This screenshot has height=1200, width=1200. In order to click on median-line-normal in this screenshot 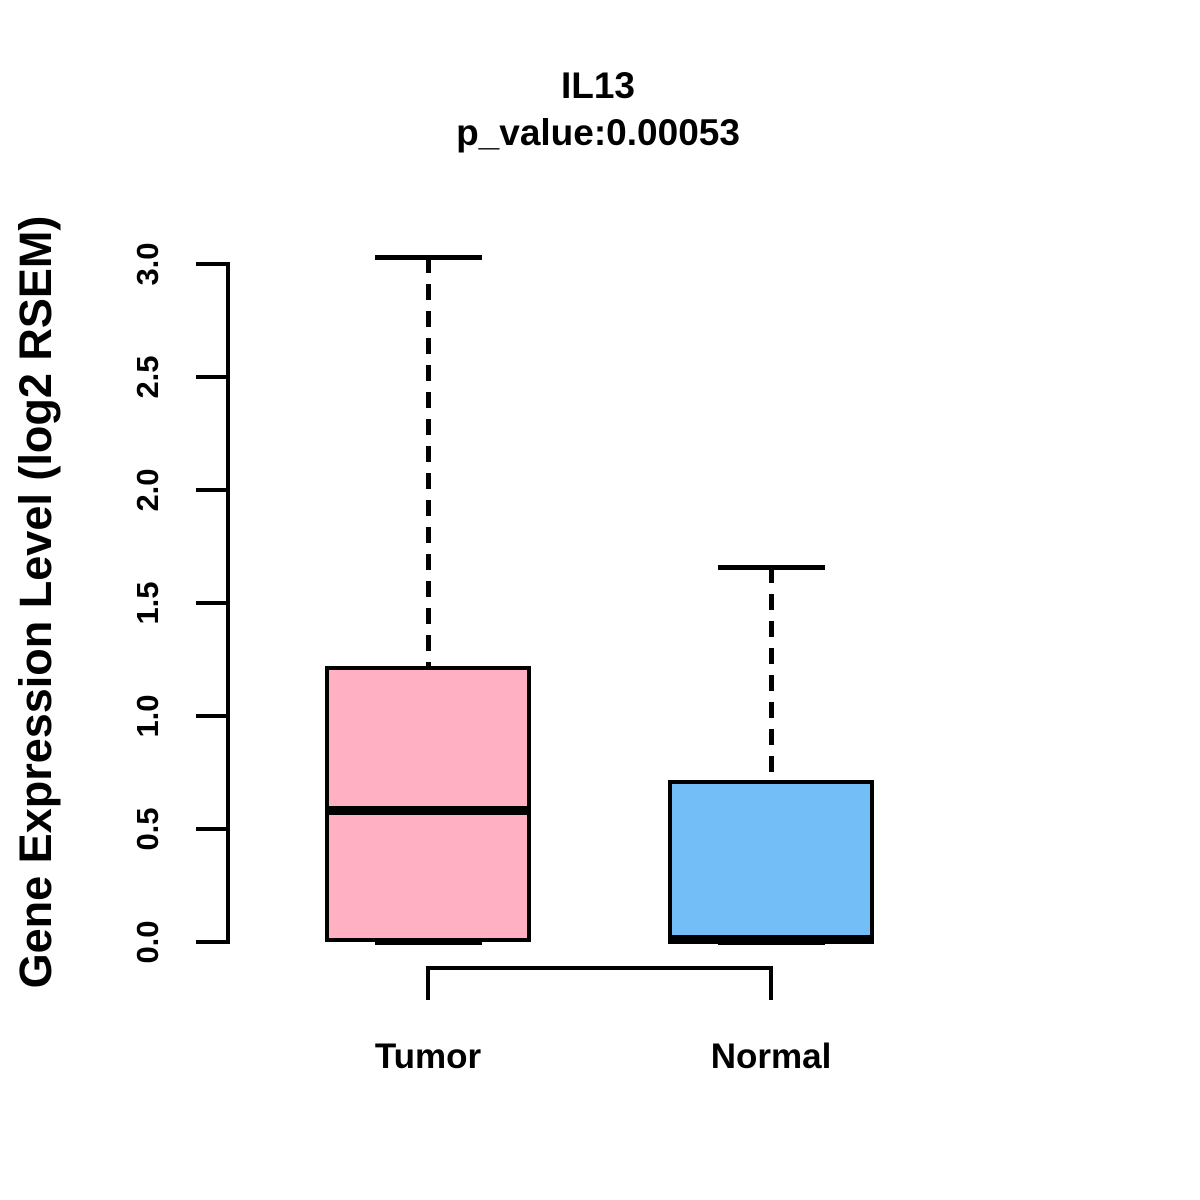, I will do `click(771, 940)`.